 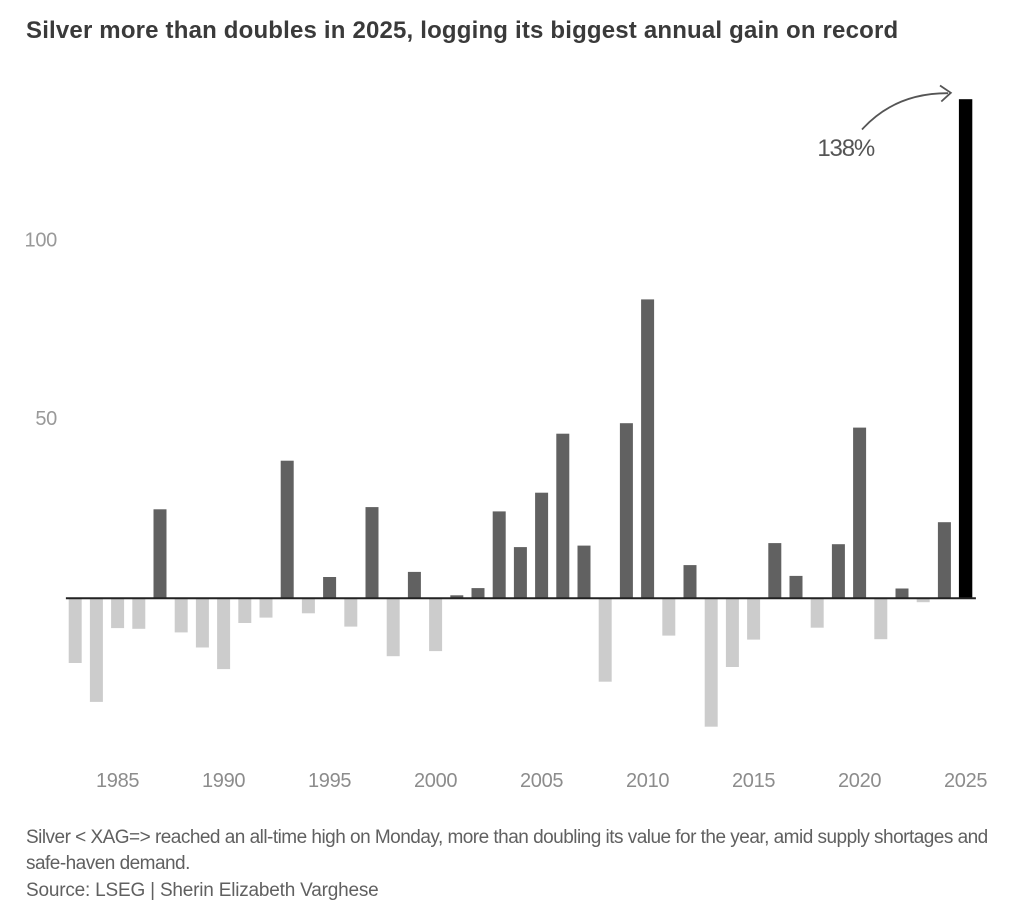 What do you see at coordinates (647, 781) in the screenshot?
I see `svg-text: 2010` at bounding box center [647, 781].